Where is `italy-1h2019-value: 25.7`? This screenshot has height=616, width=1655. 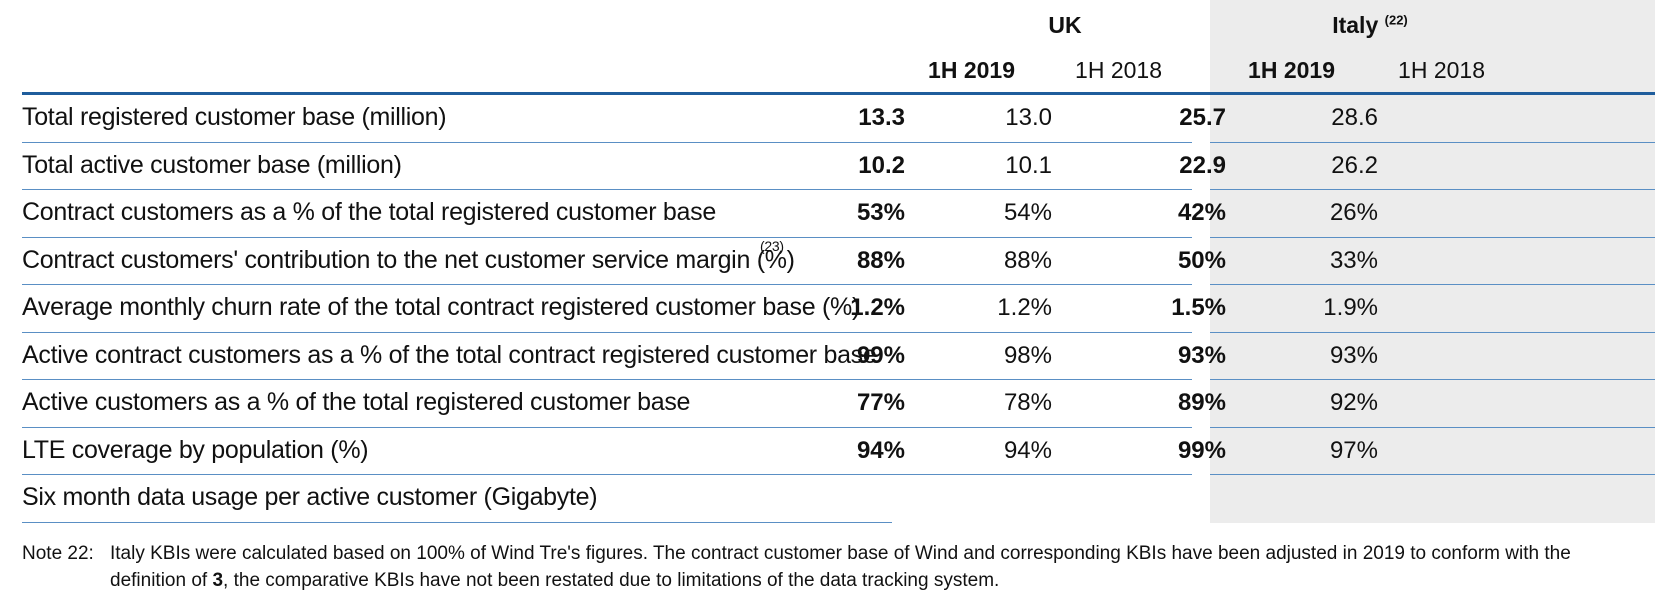
italy-1h2019-value: 25.7 is located at coordinates (1202, 117).